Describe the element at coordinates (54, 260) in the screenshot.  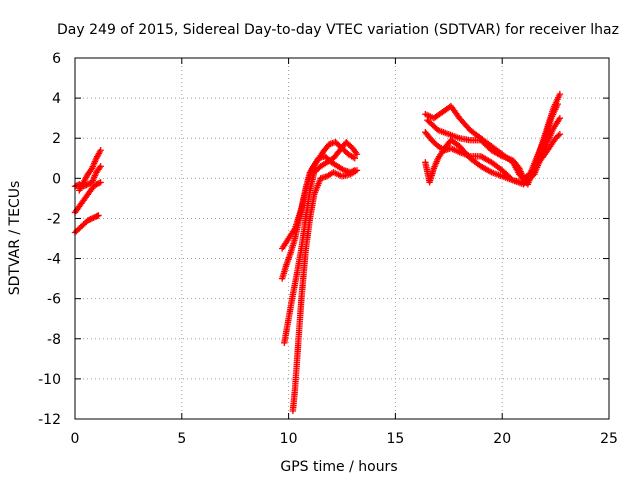
I see `y-tick-label: -4` at that location.